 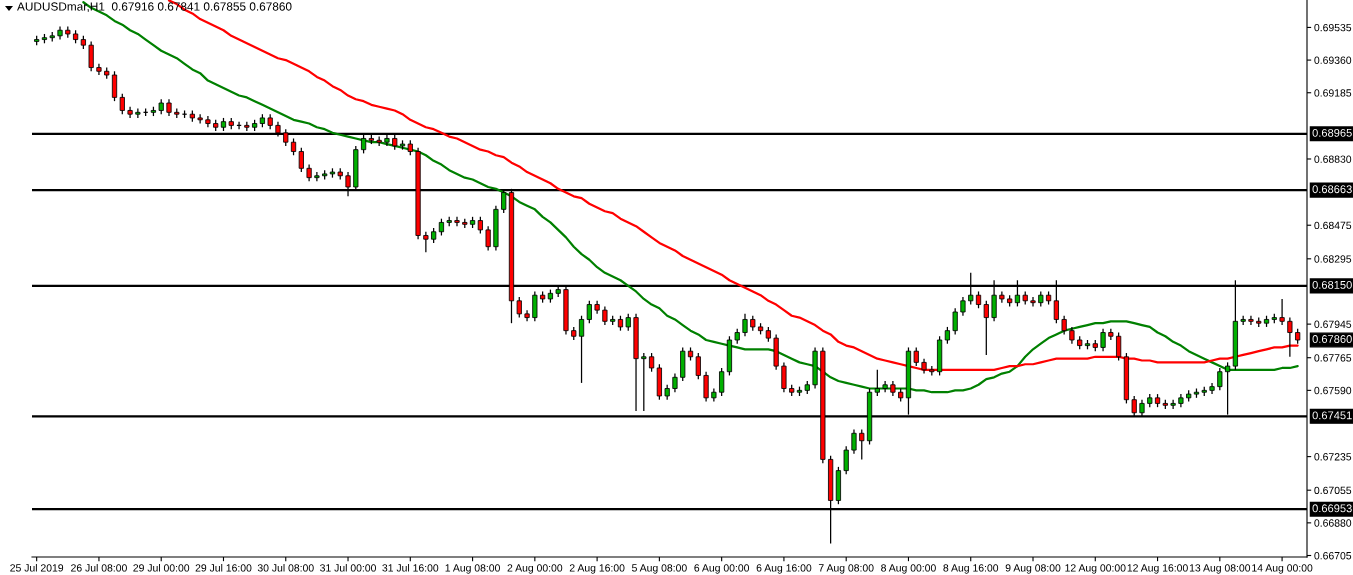 What do you see at coordinates (1220, 569) in the screenshot?
I see `x-tick-label: 13 Aug 08:00` at bounding box center [1220, 569].